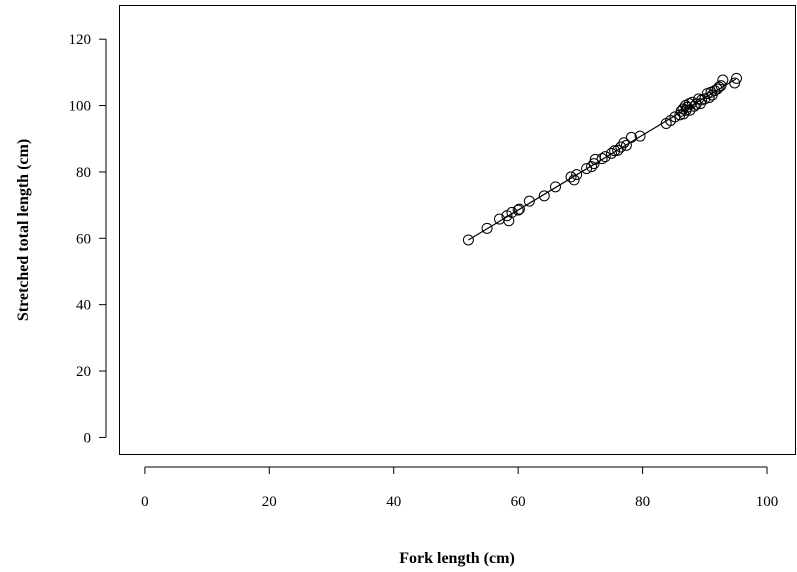 This screenshot has width=797, height=572. Describe the element at coordinates (460, 488) in the screenshot. I see `x-axis: 0 20 40 60 80 100` at that location.